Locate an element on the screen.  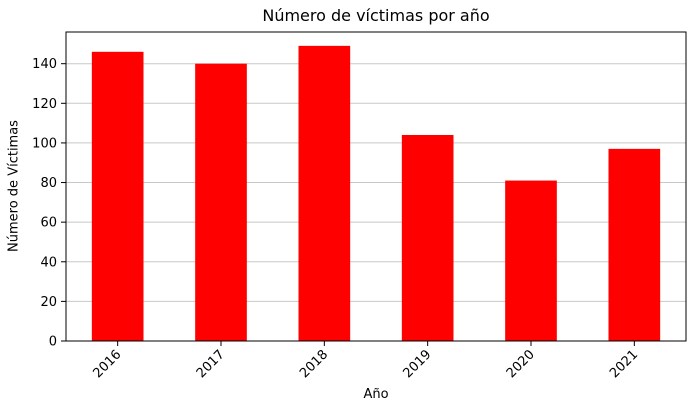
x-tick-label: 2019 is located at coordinates (417, 364).